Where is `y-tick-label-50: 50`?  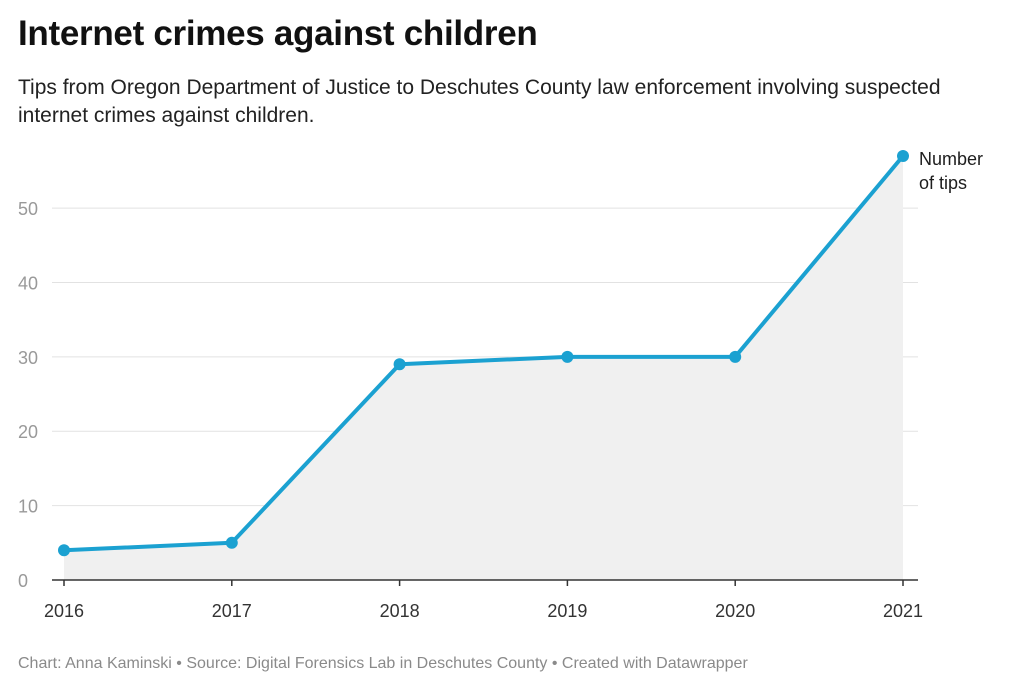
y-tick-label-50: 50 is located at coordinates (28, 209).